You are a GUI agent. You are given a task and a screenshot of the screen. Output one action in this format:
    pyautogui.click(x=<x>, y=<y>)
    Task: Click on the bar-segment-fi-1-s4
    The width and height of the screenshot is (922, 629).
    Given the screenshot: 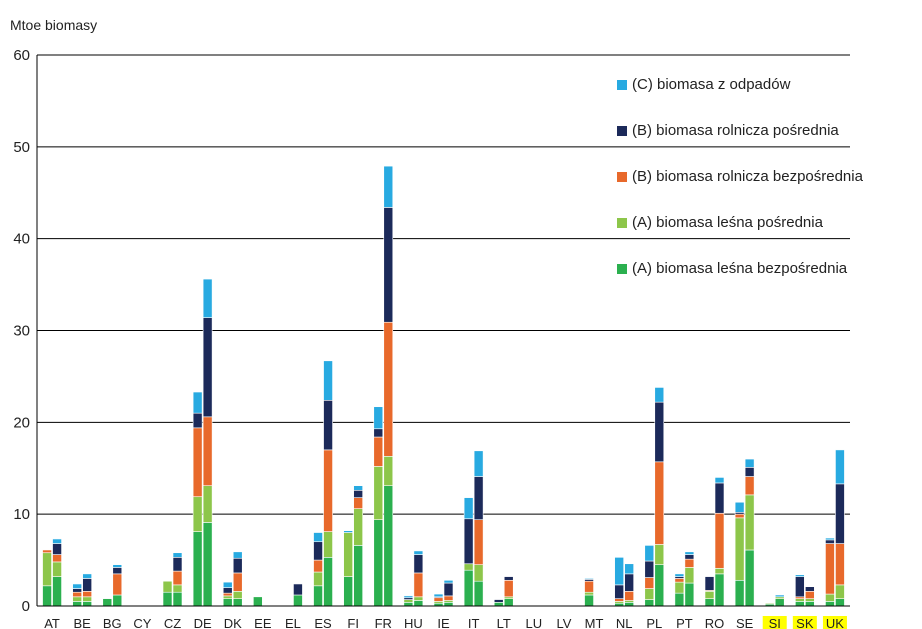 What is the action you would take?
    pyautogui.click(x=348, y=531)
    